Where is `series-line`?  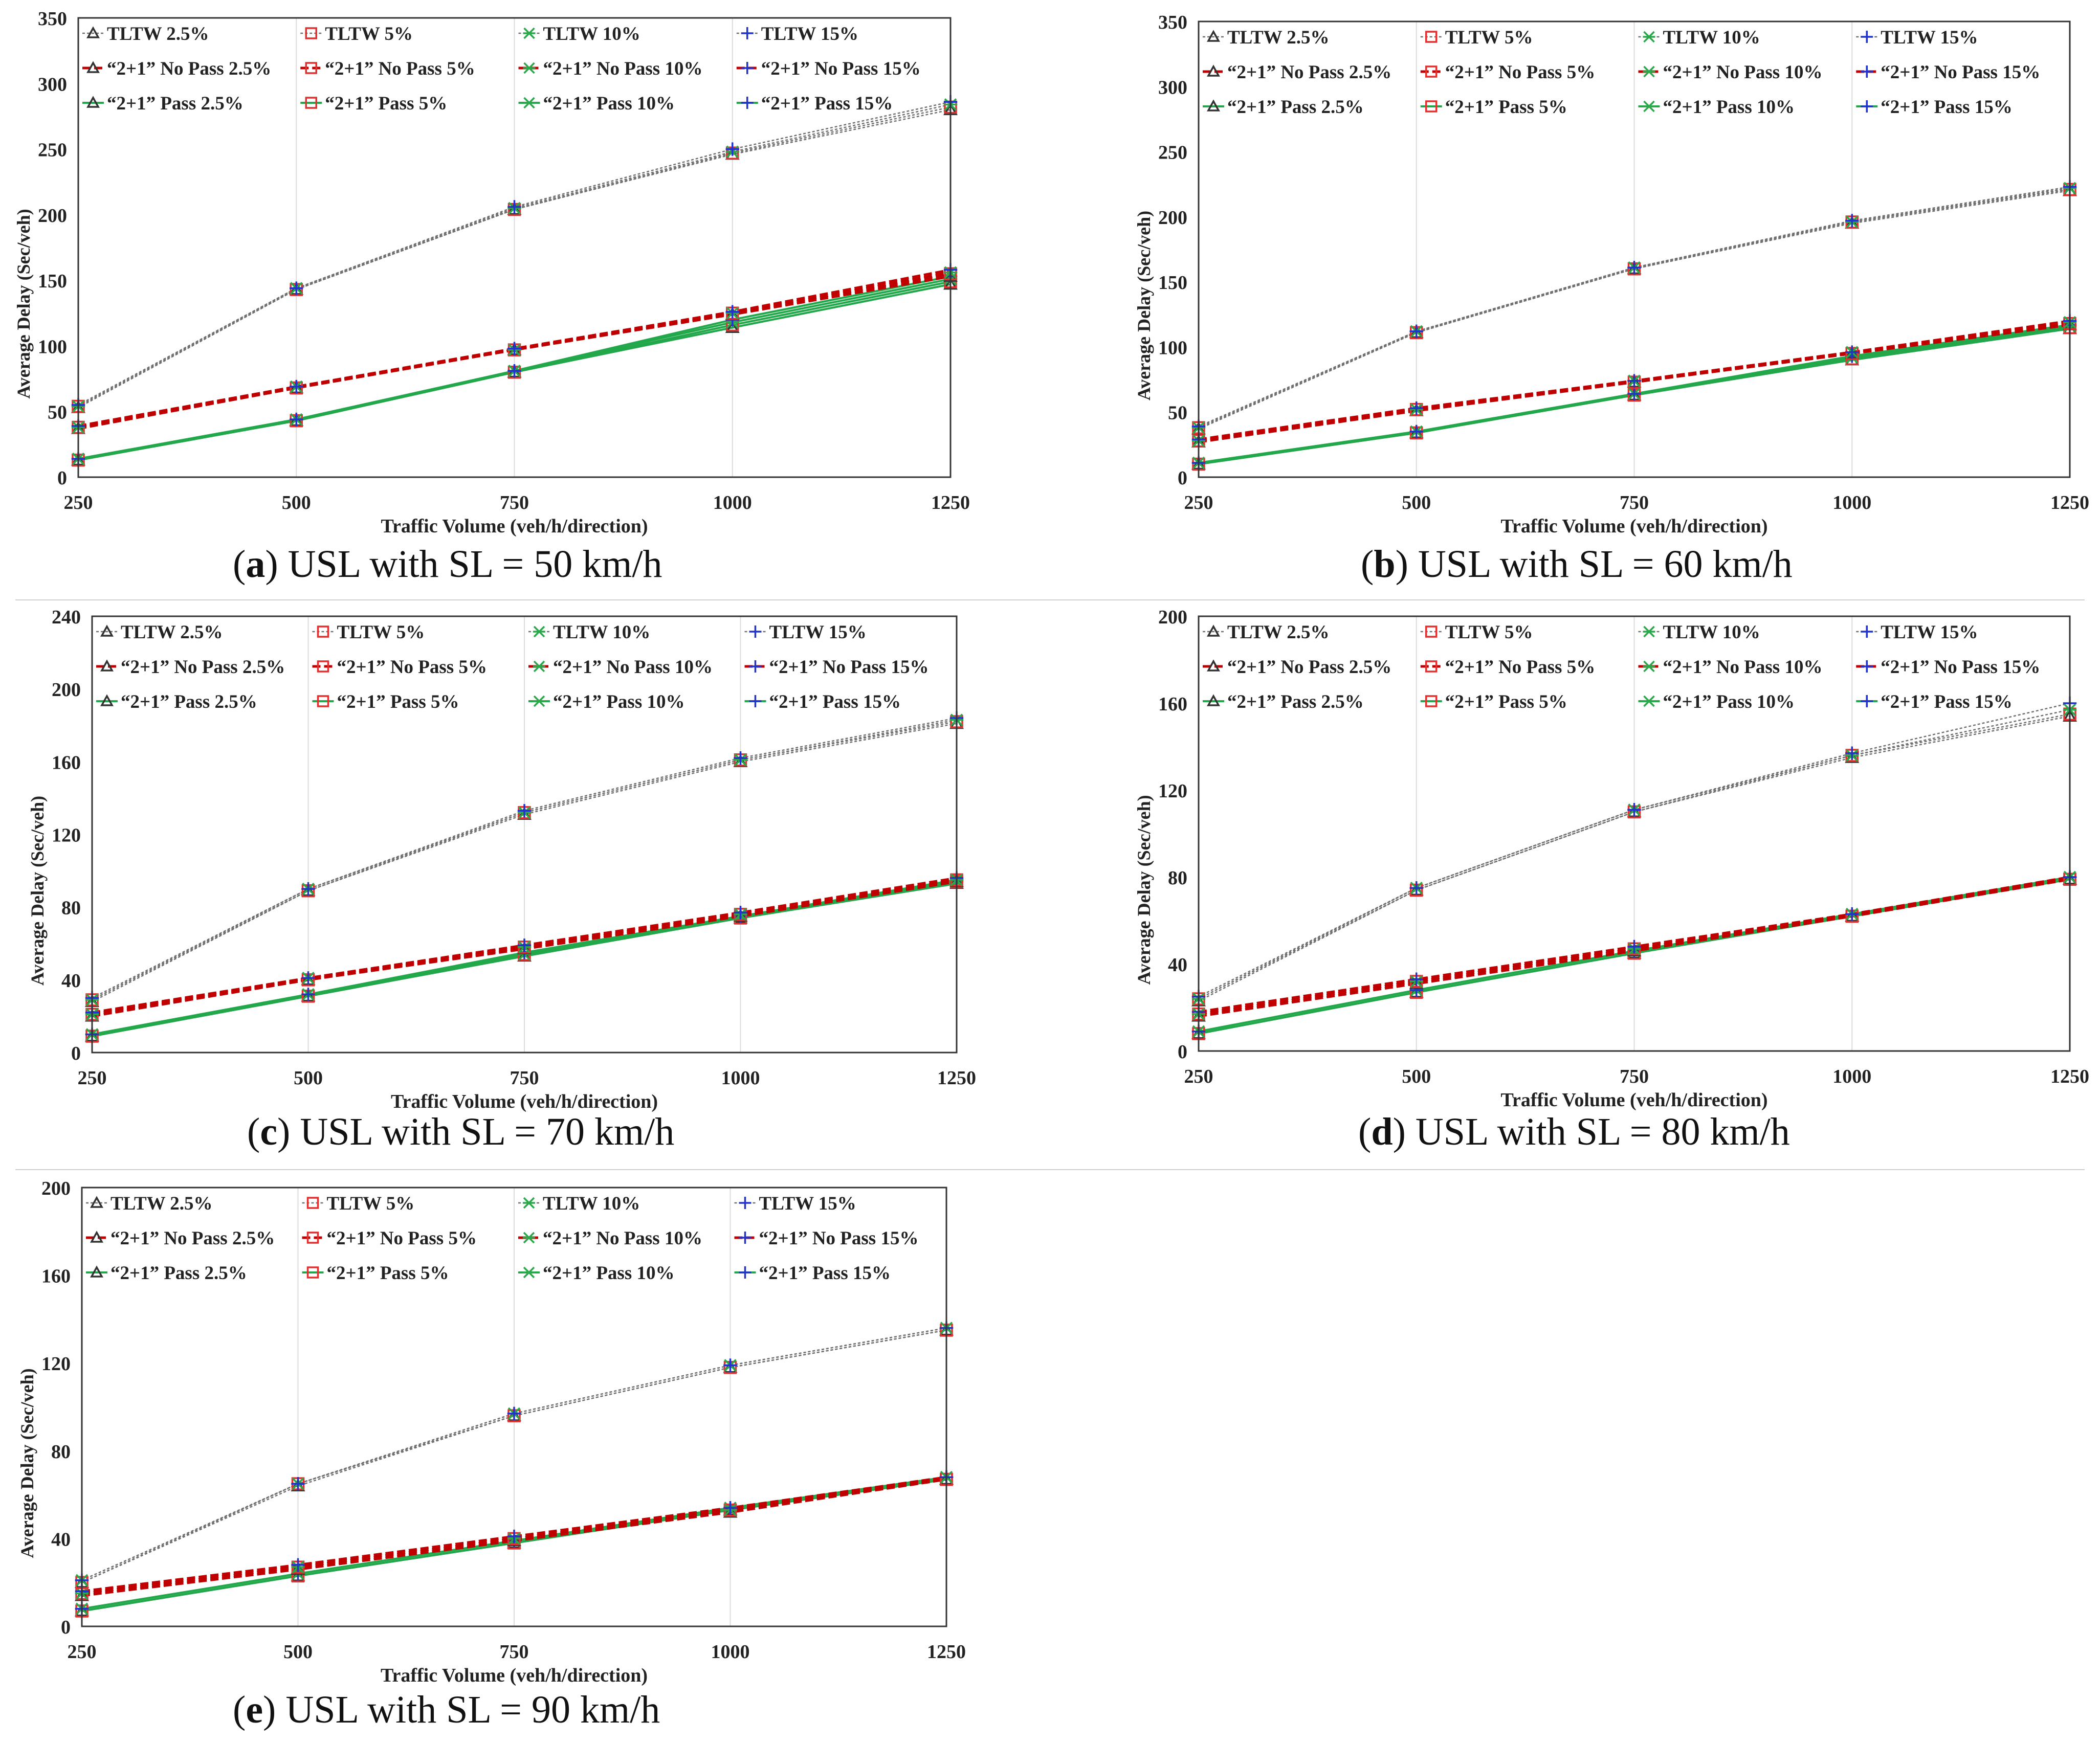
series-line is located at coordinates (514, 1456).